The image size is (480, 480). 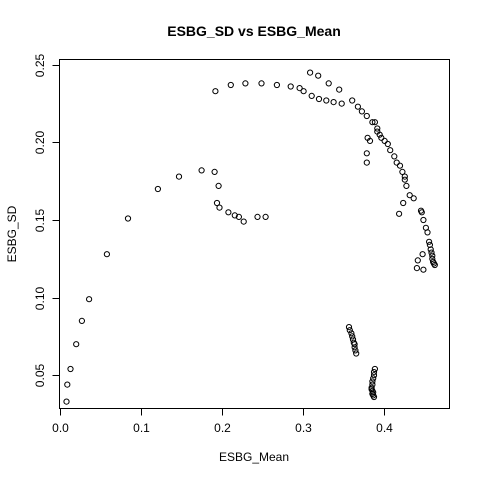 I want to click on chart-title: ESBG_SD vs ESBG_Mean, so click(x=254, y=31).